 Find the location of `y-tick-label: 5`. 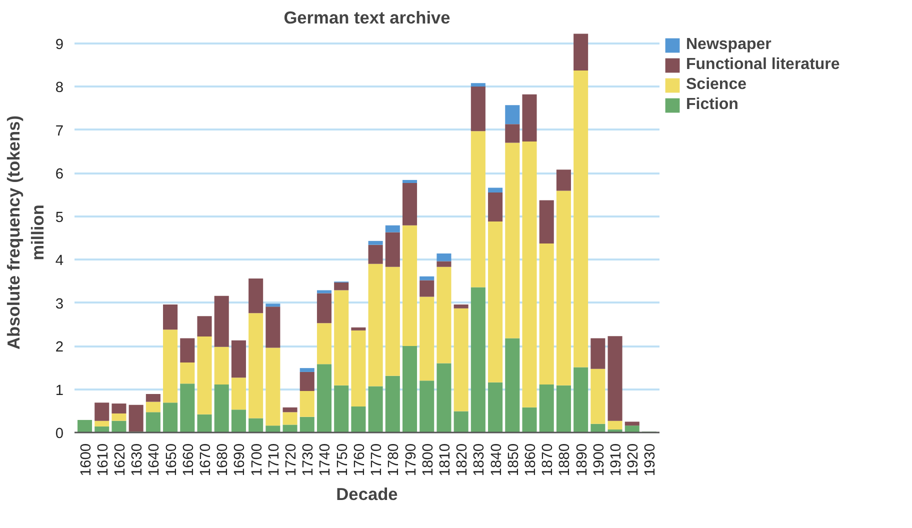

y-tick-label: 5 is located at coordinates (59, 218).